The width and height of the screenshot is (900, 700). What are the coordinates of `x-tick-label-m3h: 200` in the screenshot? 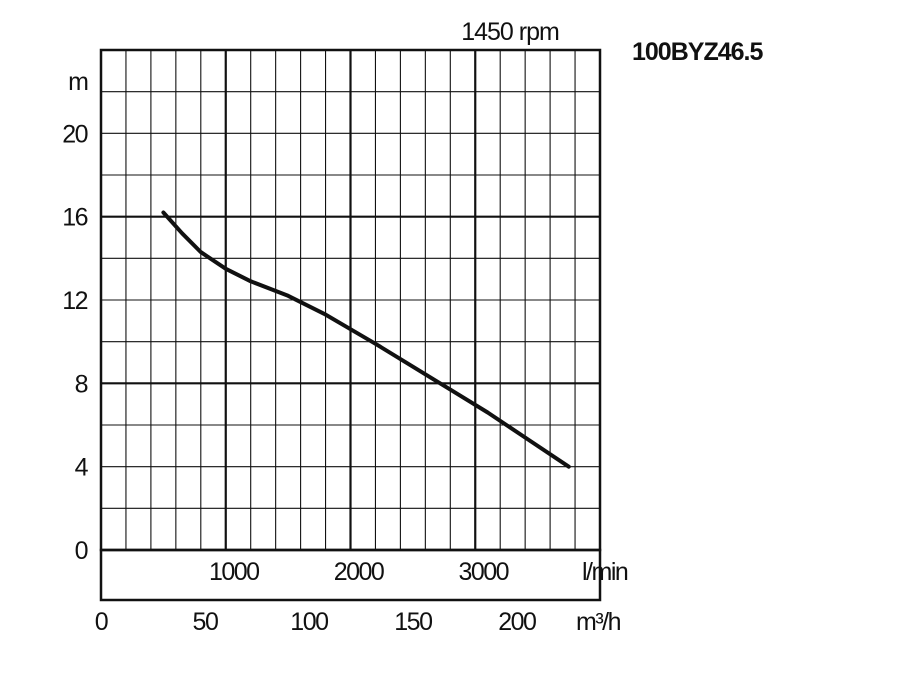 It's located at (517, 622).